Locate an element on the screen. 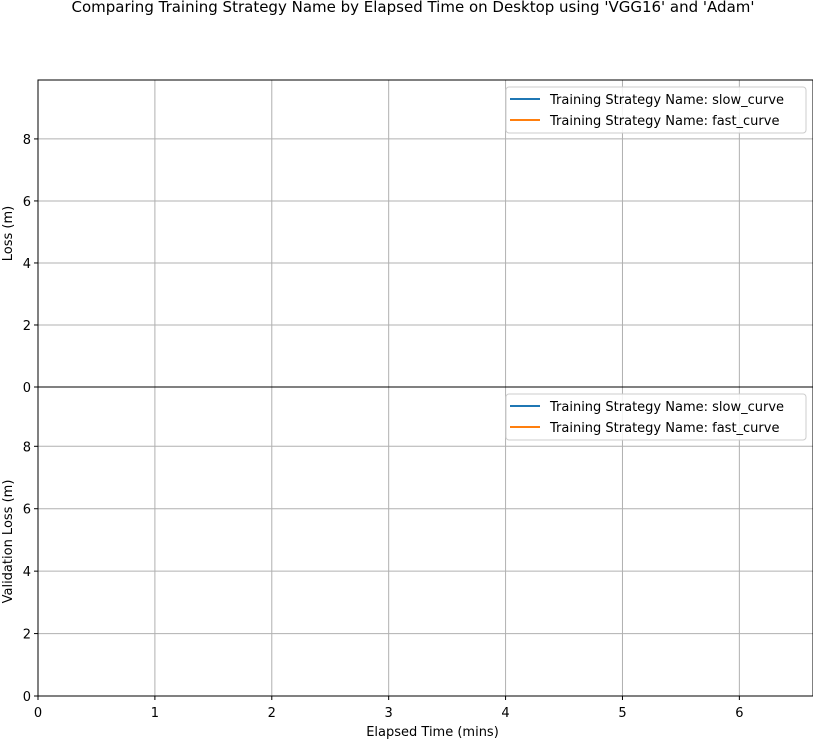 Image resolution: width=813 pixels, height=743 pixels. x-tick-label: 6 is located at coordinates (739, 713).